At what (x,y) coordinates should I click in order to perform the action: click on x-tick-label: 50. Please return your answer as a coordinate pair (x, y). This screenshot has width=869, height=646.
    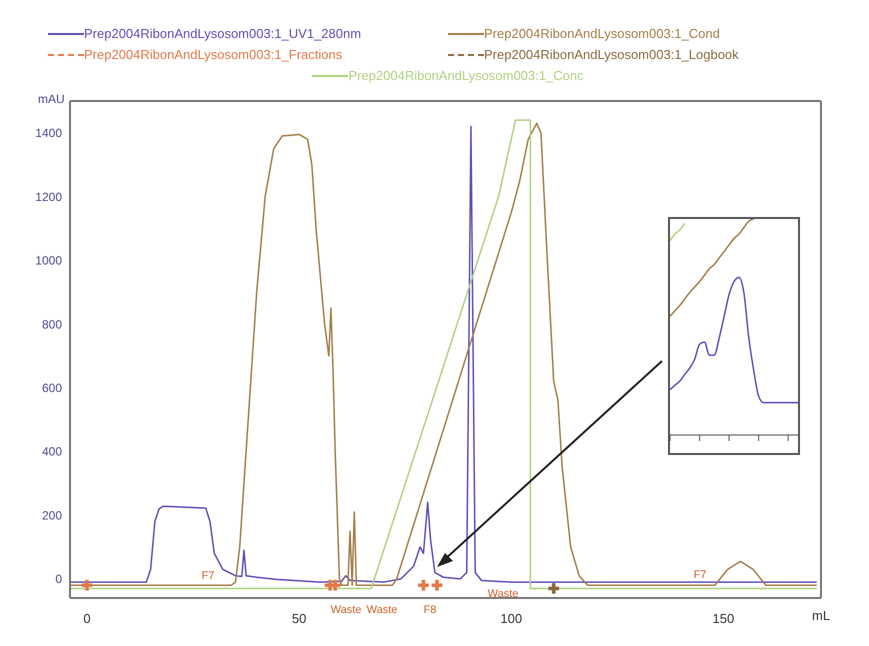
    Looking at the image, I should click on (299, 618).